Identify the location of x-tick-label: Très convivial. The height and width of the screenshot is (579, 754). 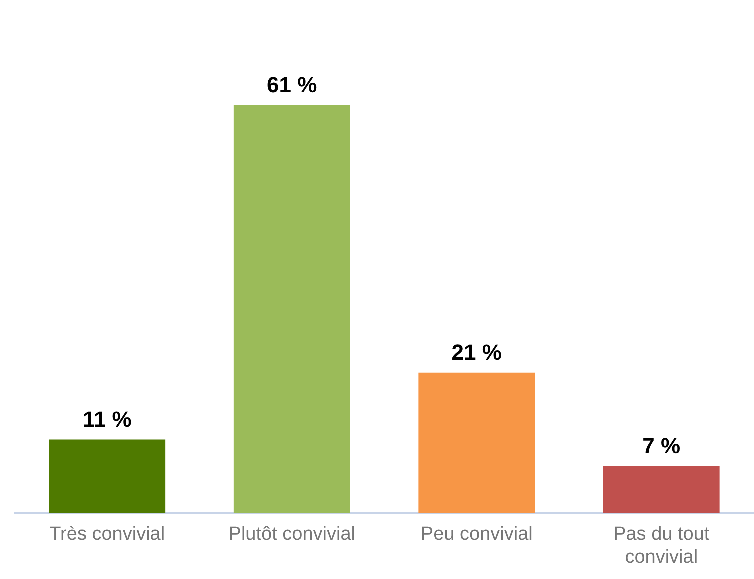
(108, 535).